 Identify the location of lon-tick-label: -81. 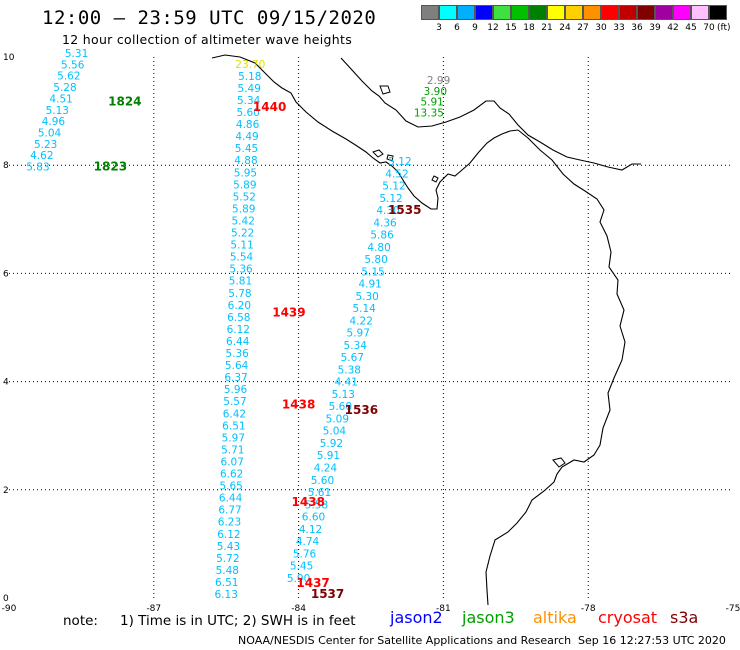
(443, 609).